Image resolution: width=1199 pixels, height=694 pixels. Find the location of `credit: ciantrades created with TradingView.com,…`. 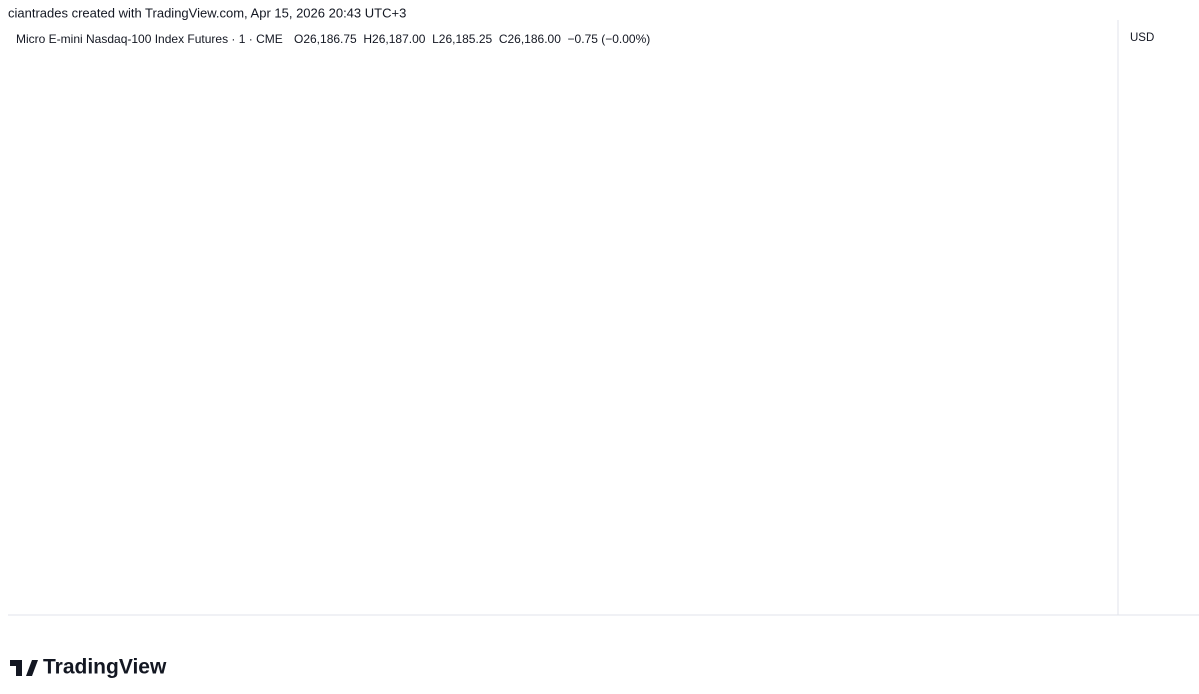

credit: ciantrades created with TradingView.com,… is located at coordinates (207, 12).